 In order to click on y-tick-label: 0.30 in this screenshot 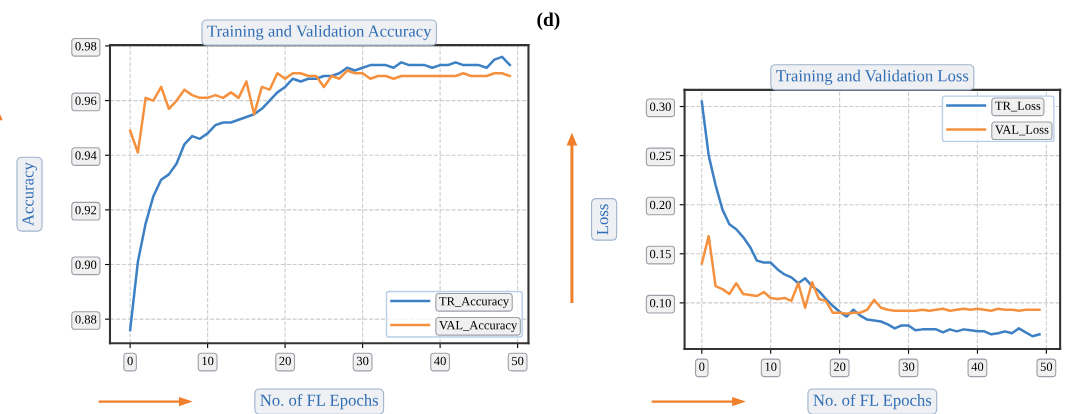, I will do `click(660, 107)`.